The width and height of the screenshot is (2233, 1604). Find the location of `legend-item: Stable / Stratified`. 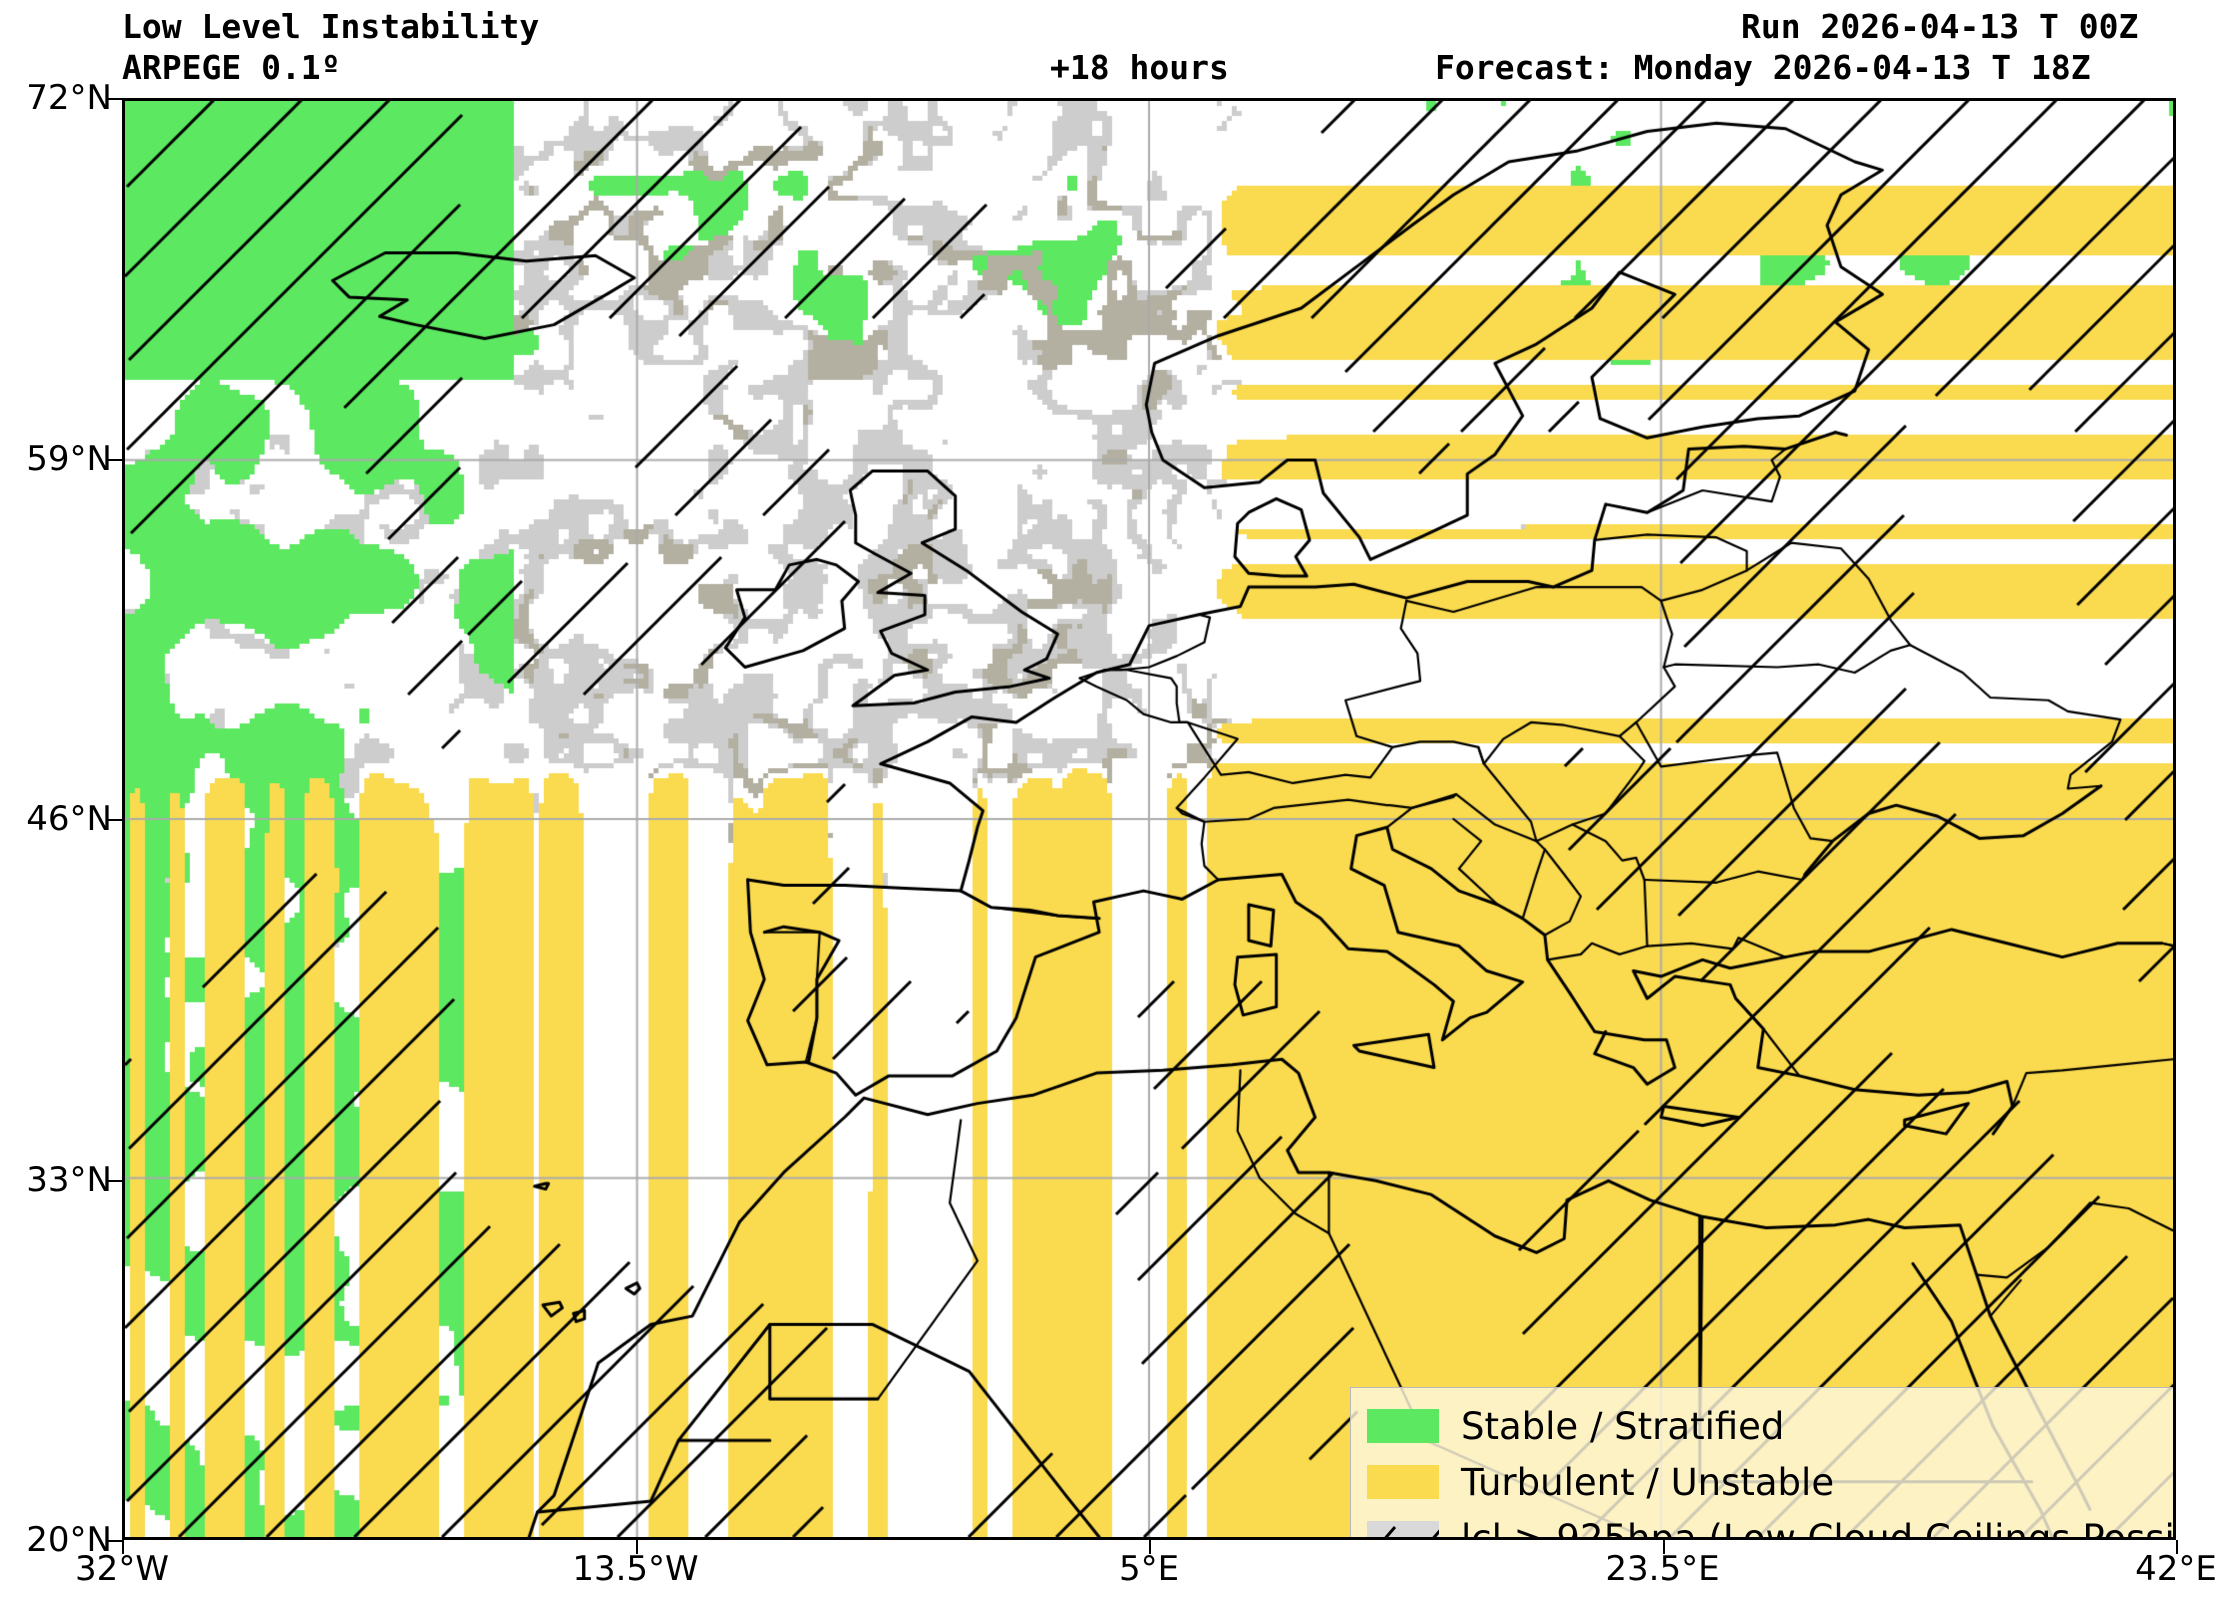

legend-item: Stable / Stratified is located at coordinates (1770, 1426).